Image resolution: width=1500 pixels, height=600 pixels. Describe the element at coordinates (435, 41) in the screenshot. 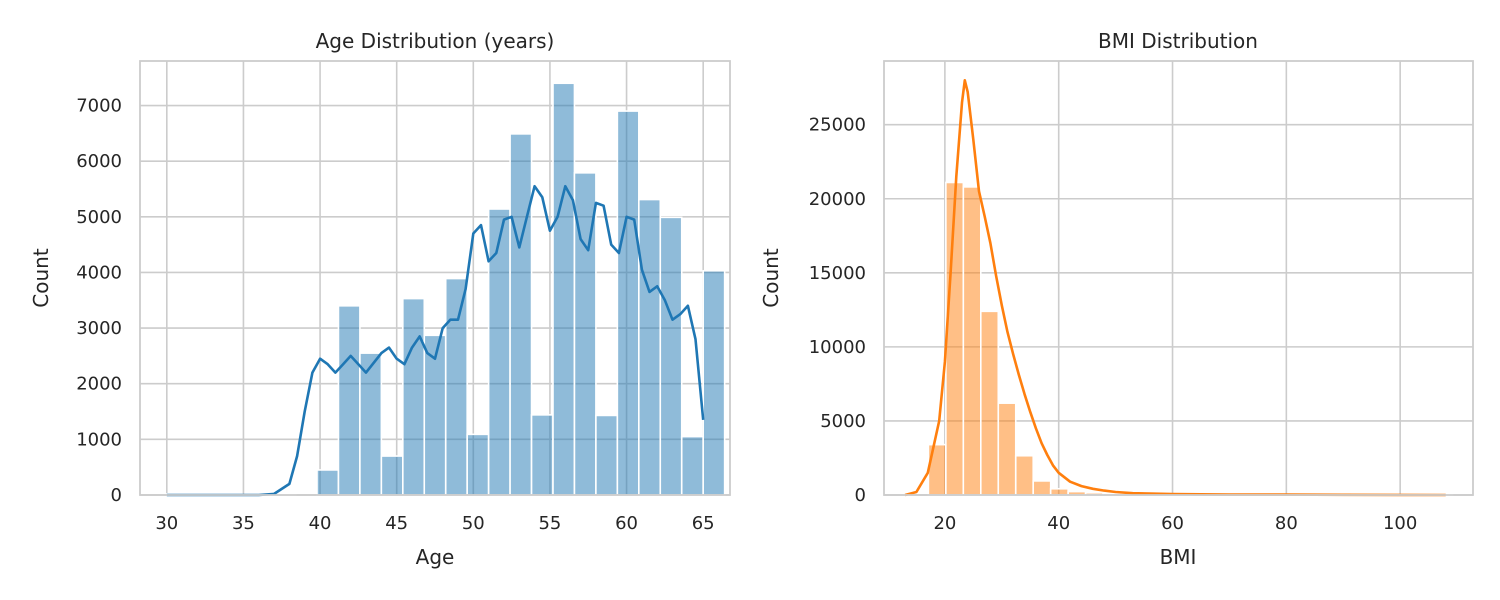

I see `chart-title: Age Distribution (years)` at that location.